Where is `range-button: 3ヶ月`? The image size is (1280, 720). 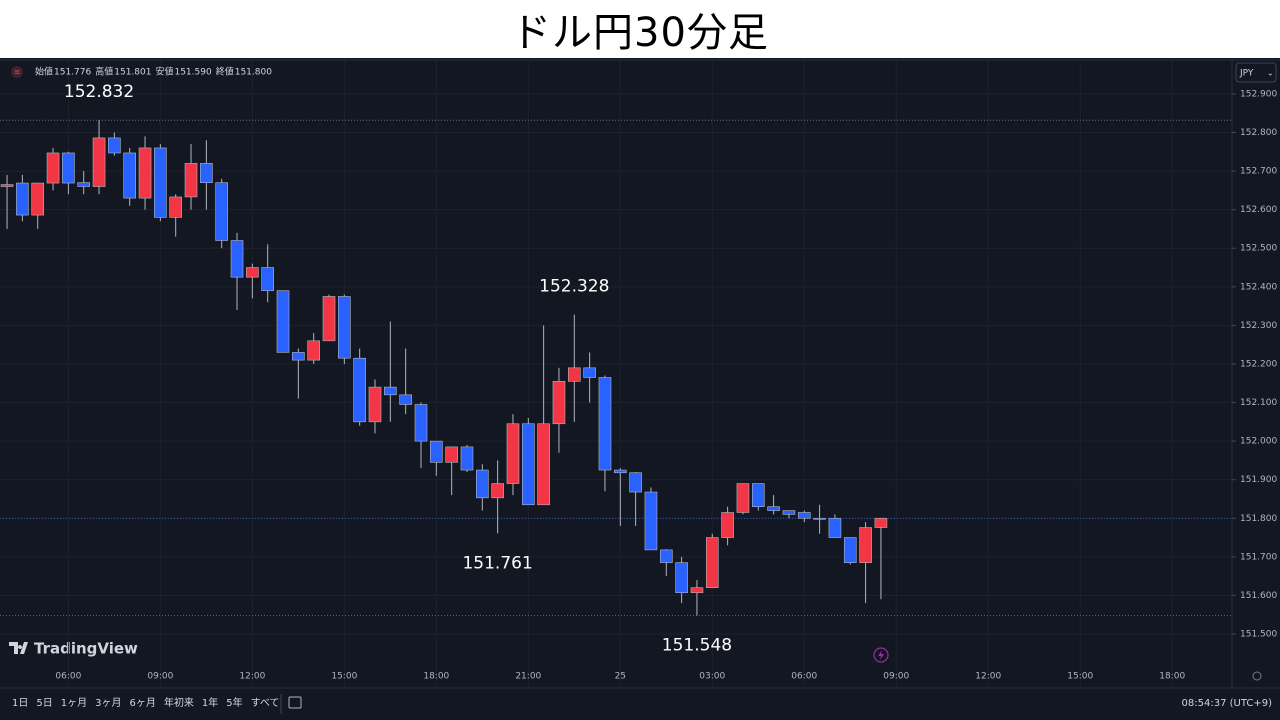 range-button: 3ヶ月 is located at coordinates (108, 703).